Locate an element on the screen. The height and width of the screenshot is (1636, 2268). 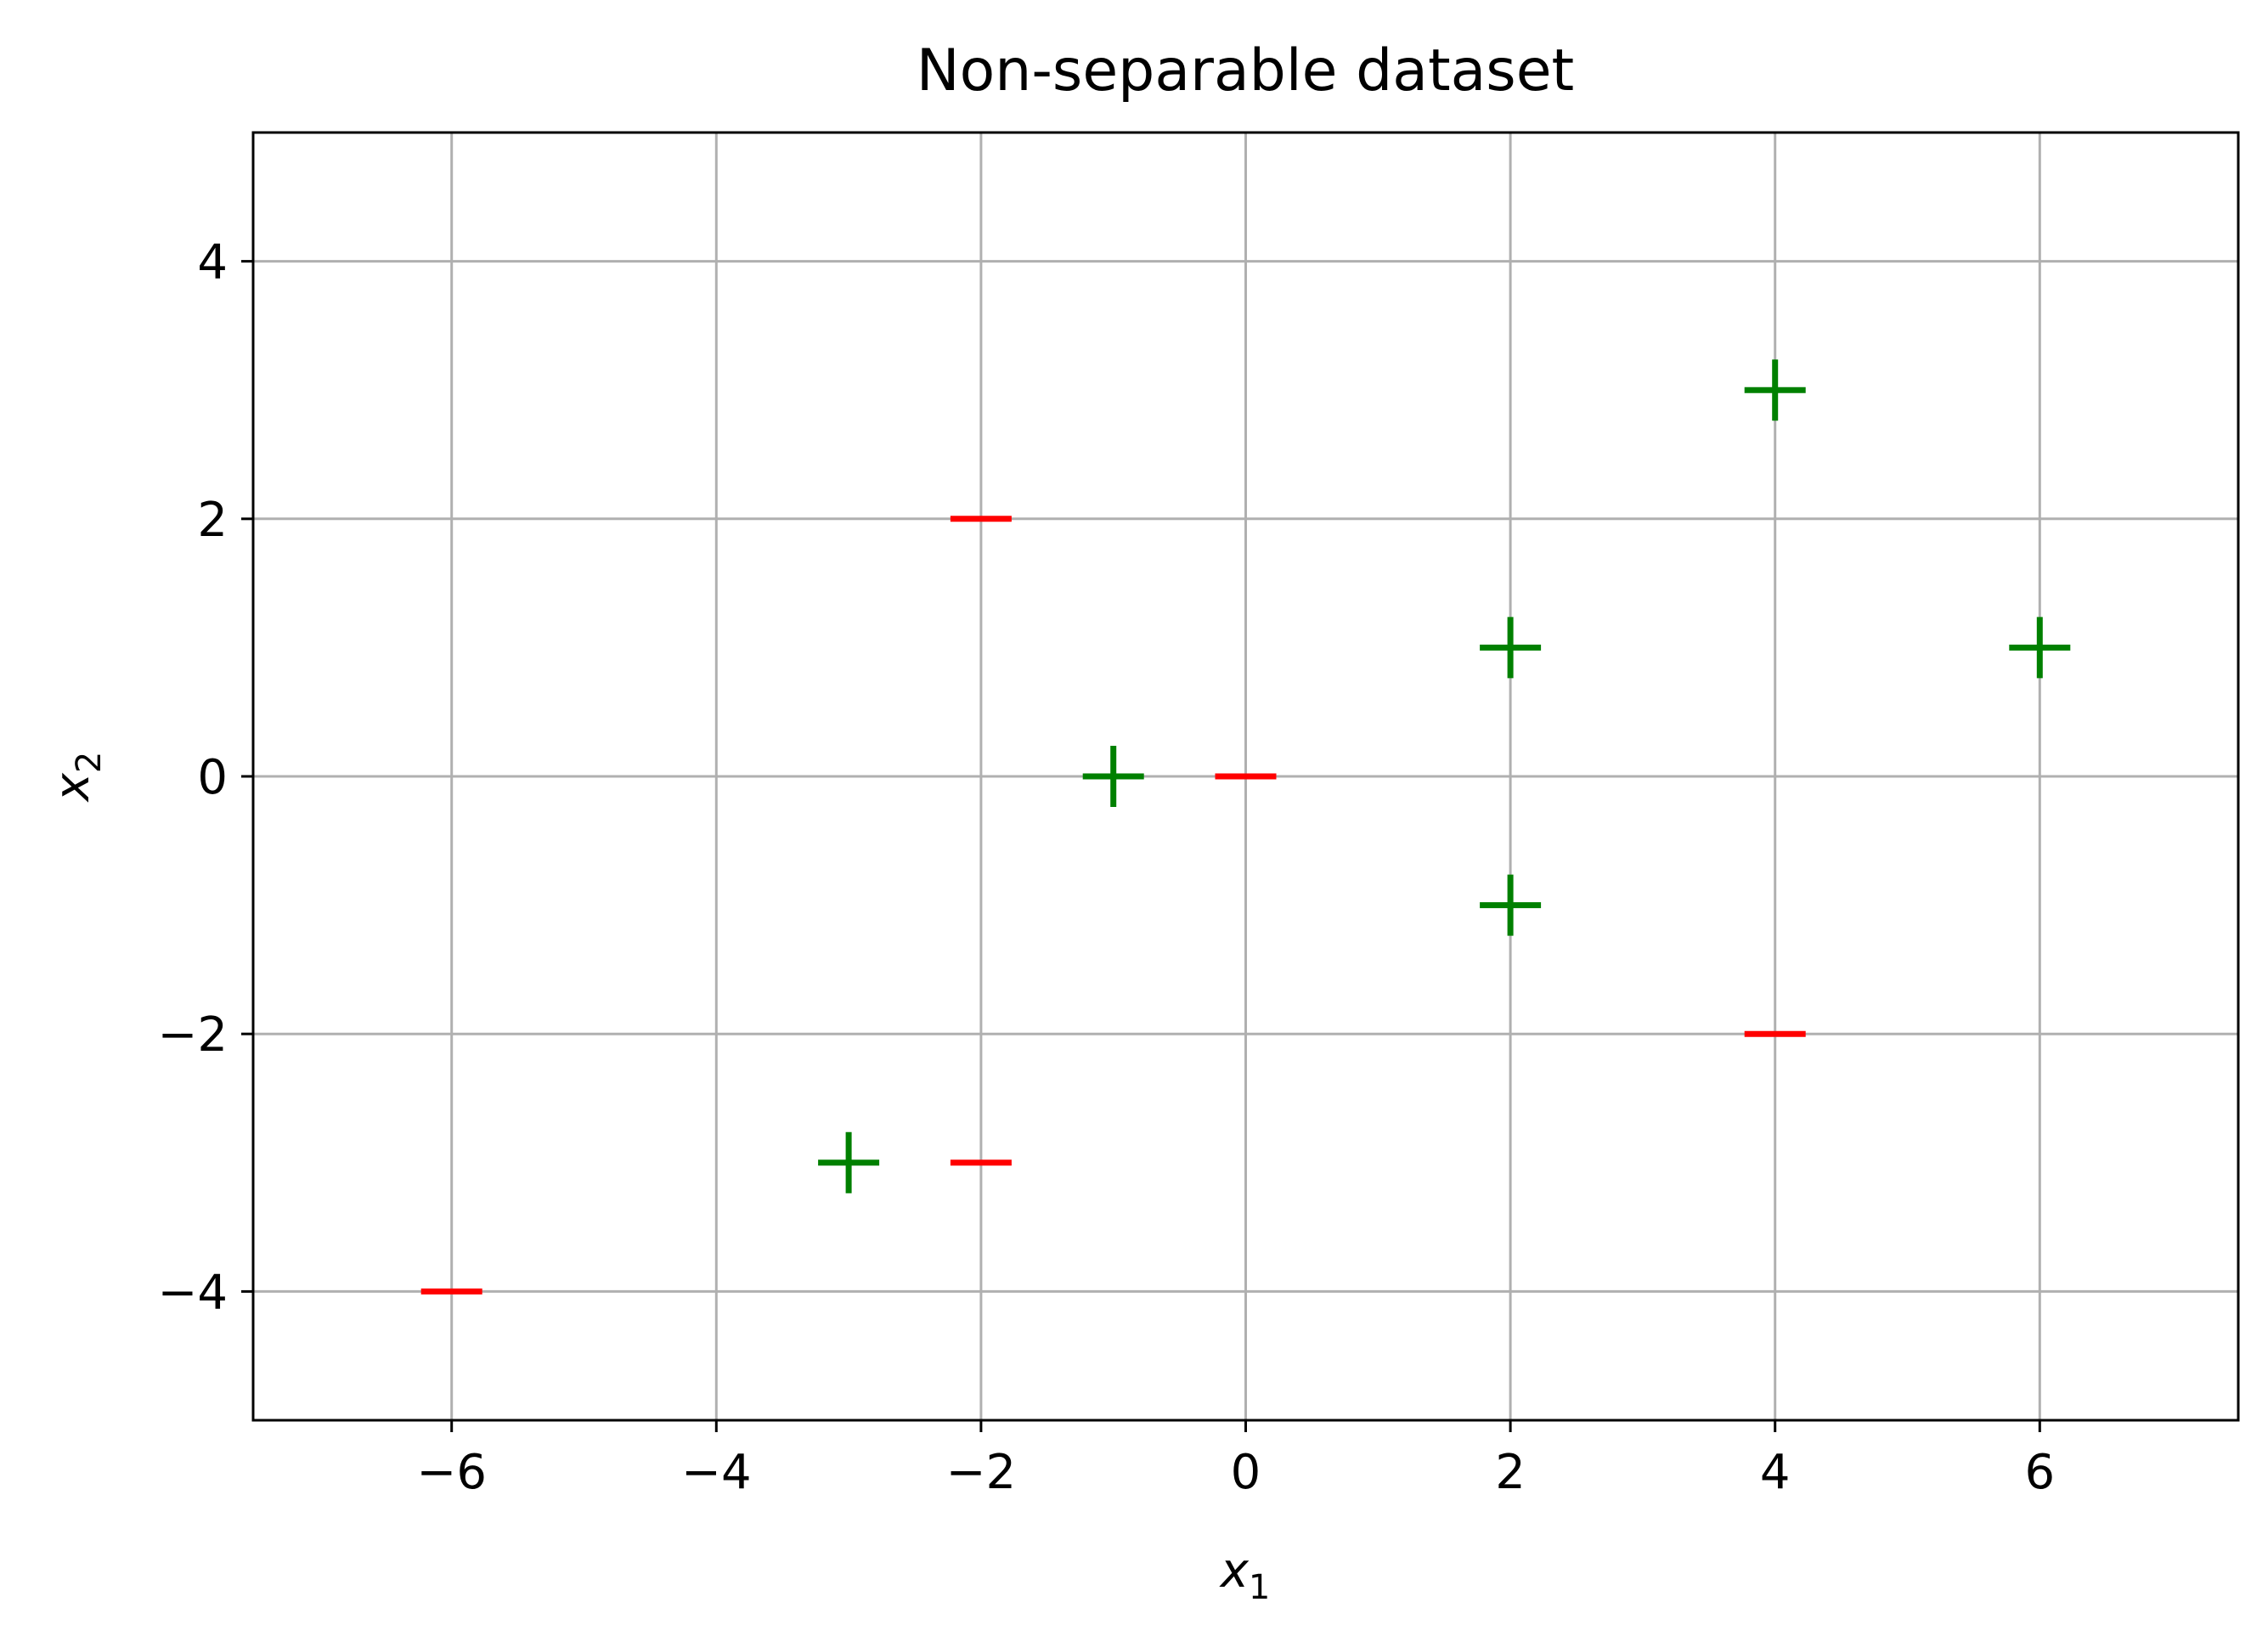
x-tick-label: 0 is located at coordinates (1246, 1472).